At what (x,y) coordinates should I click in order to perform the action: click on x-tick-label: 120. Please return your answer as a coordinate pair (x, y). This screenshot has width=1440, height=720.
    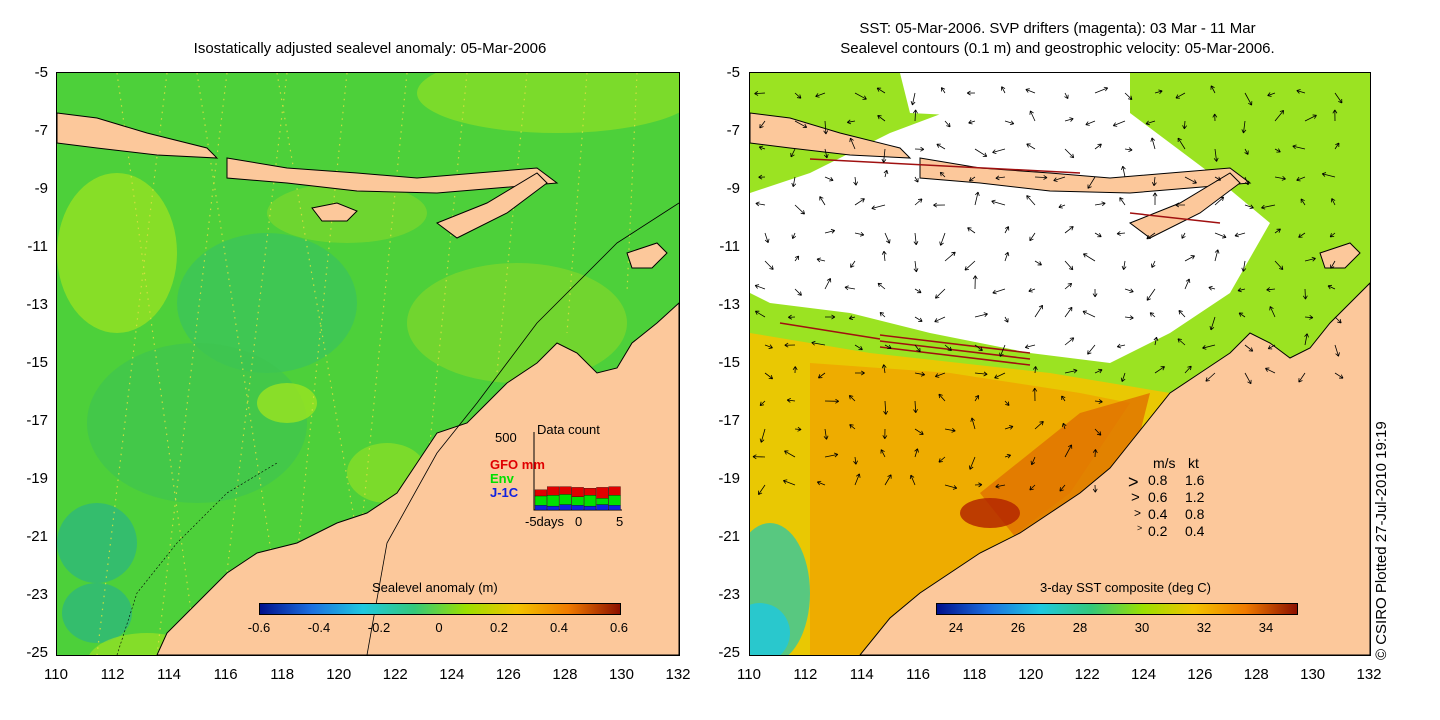
    Looking at the image, I should click on (1031, 674).